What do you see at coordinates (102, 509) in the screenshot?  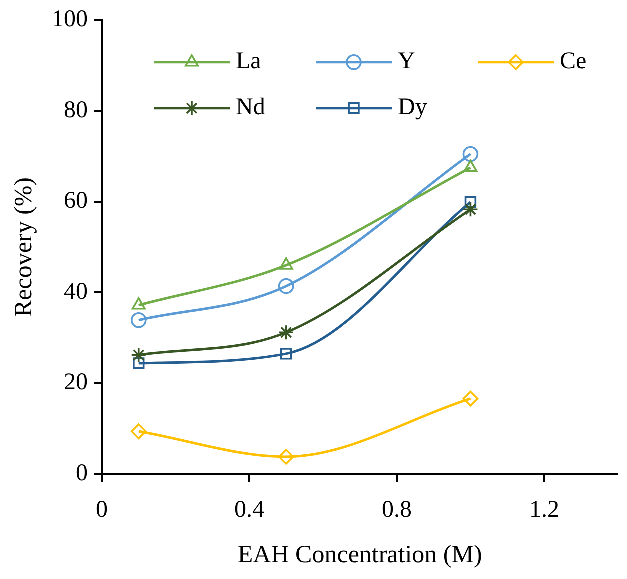 I see `x-tick-label: 0` at bounding box center [102, 509].